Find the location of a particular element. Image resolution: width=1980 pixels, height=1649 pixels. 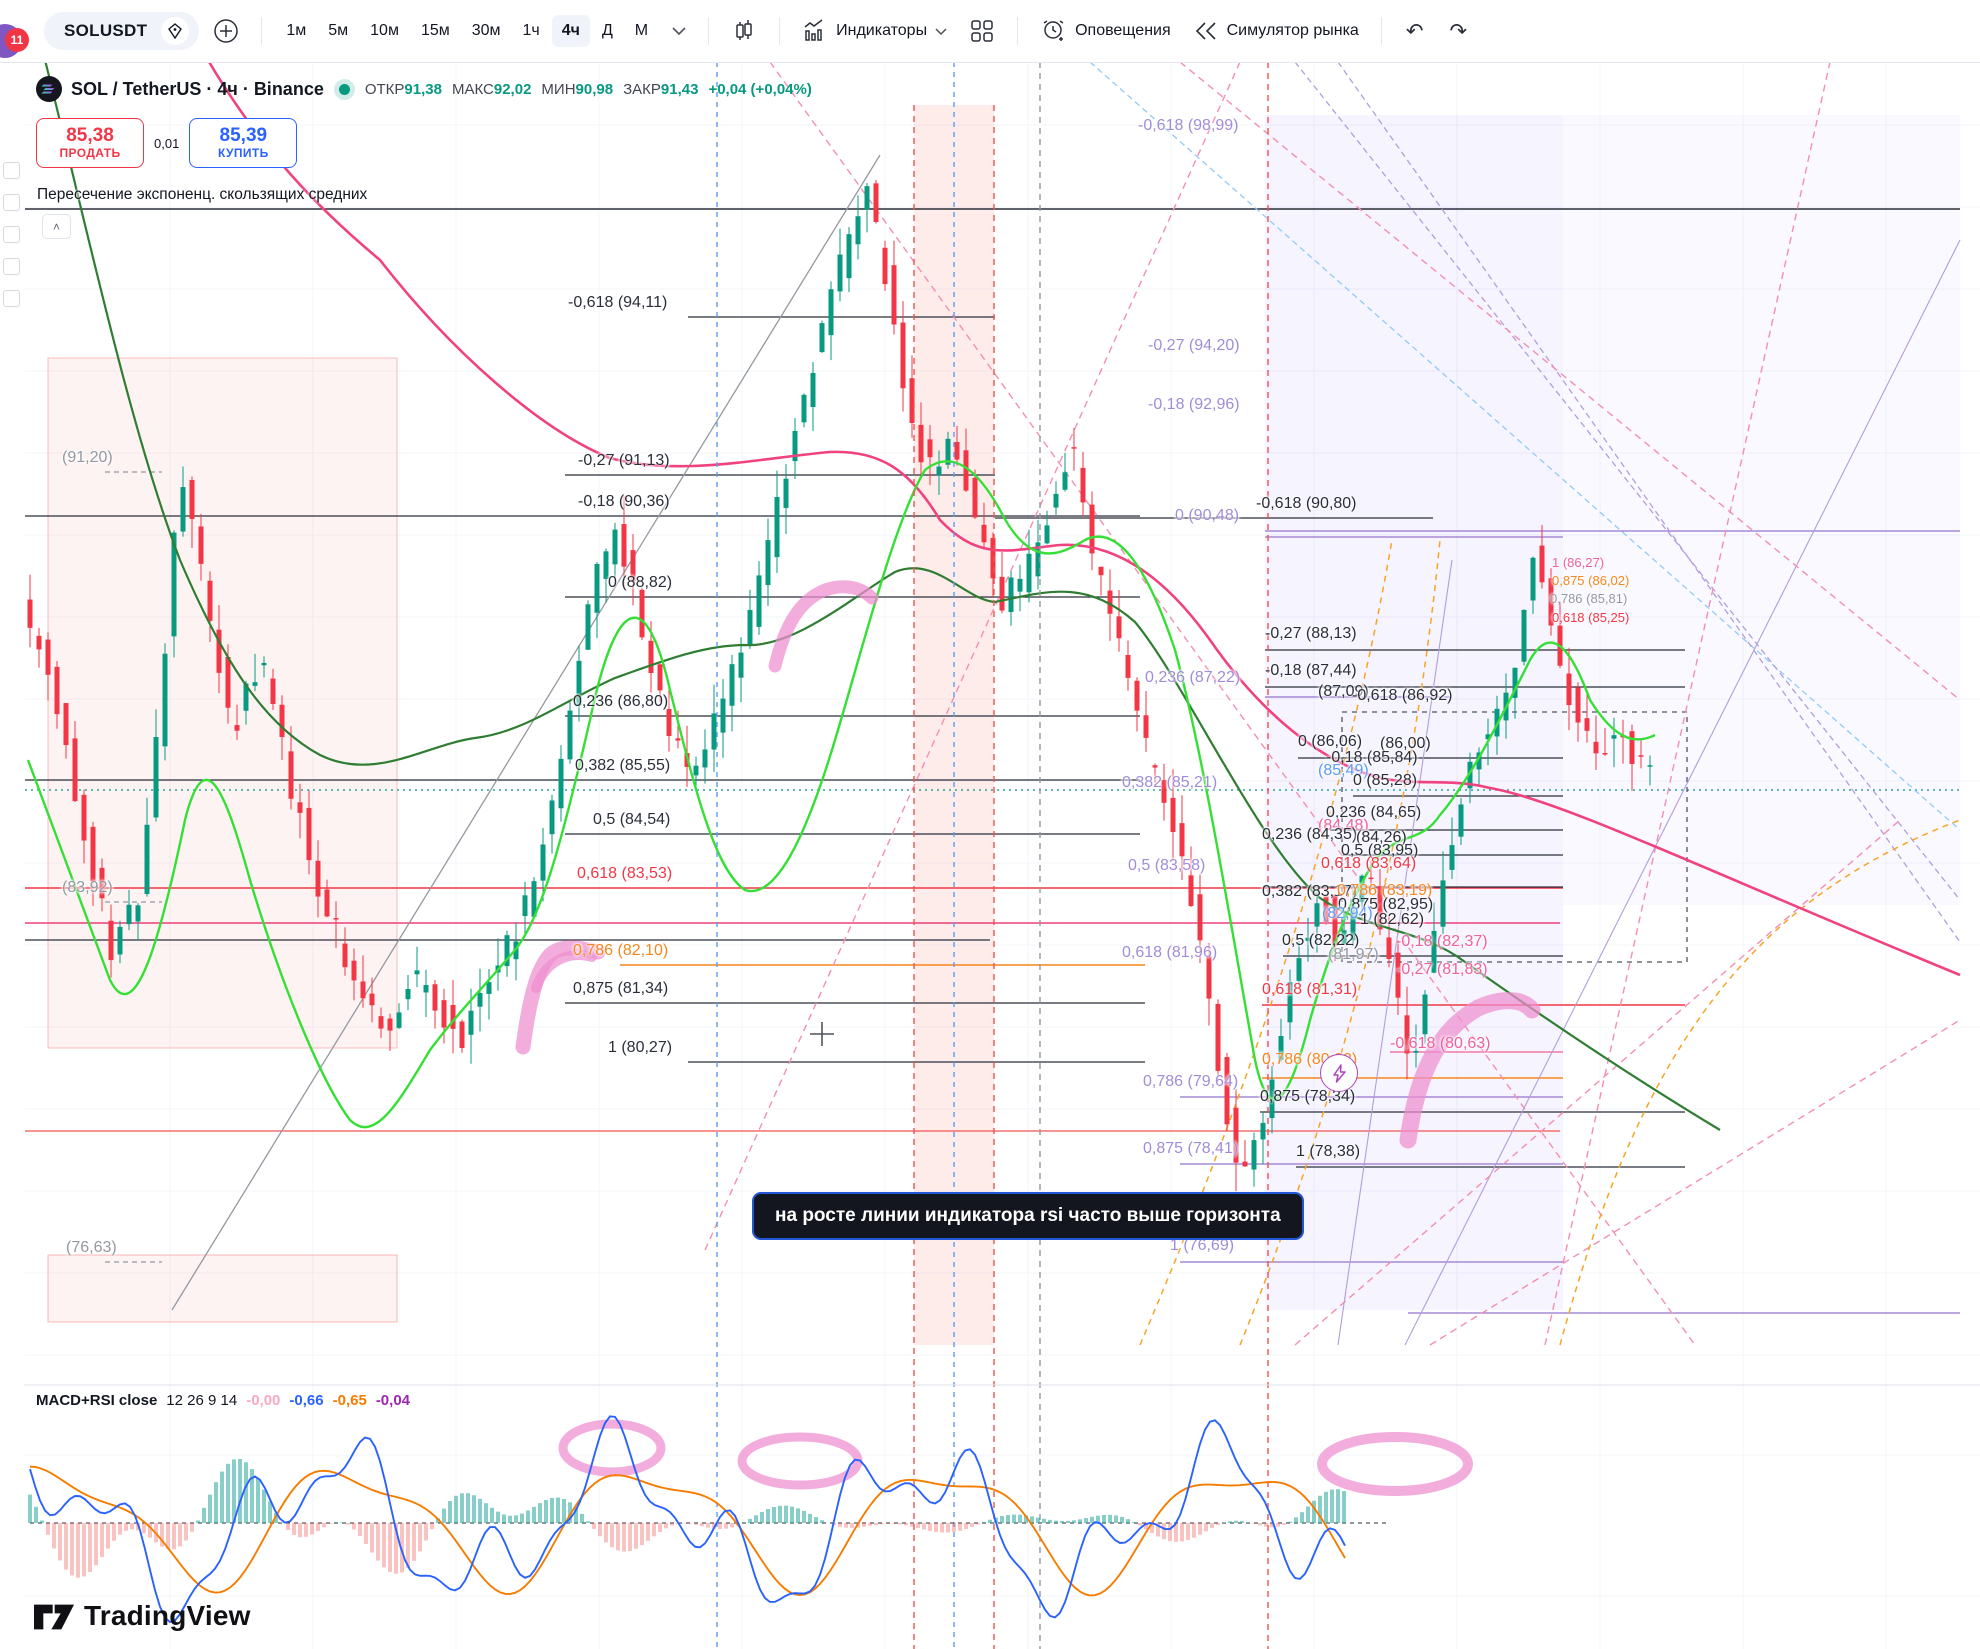

indicators-button: Индикаторы is located at coordinates (874, 31).